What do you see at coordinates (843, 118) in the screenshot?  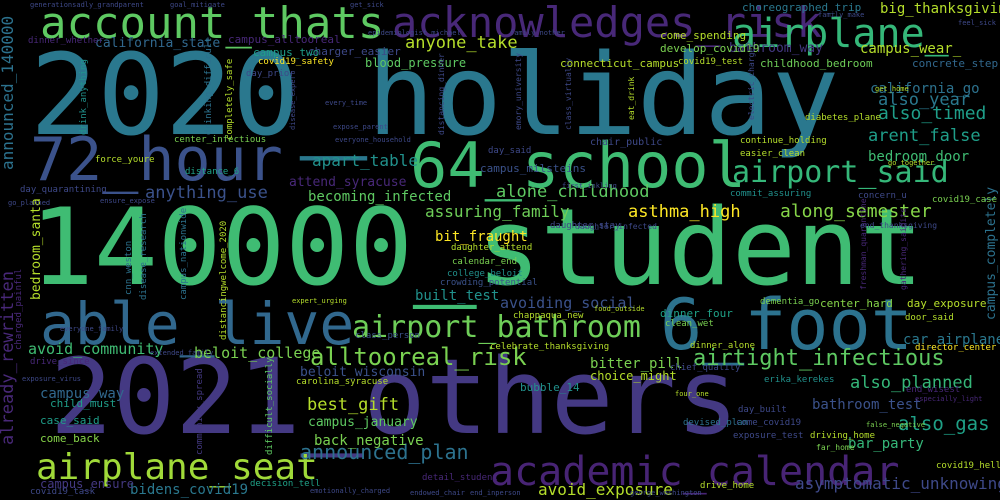 I see `word-w171: diabetes_plane` at bounding box center [843, 118].